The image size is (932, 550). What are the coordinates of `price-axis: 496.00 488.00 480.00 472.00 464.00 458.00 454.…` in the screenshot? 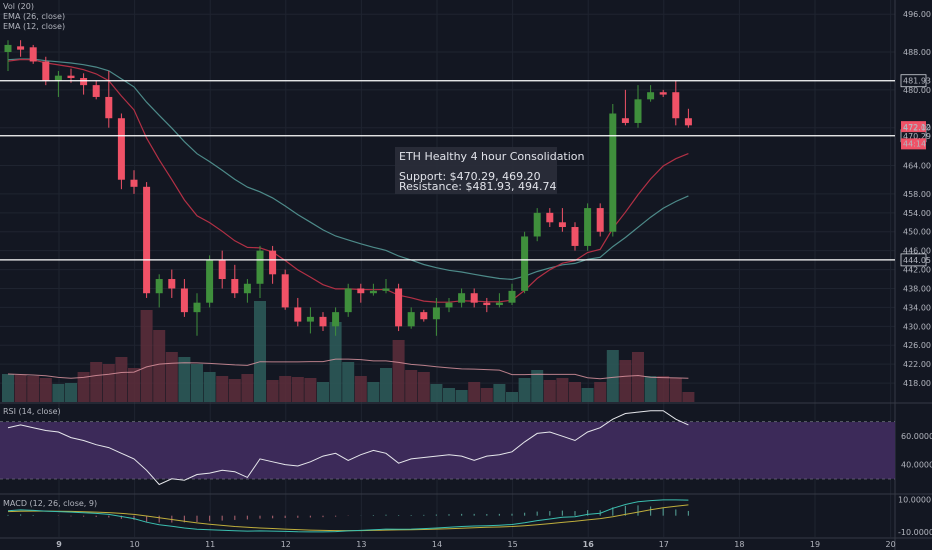 It's located at (915, 273).